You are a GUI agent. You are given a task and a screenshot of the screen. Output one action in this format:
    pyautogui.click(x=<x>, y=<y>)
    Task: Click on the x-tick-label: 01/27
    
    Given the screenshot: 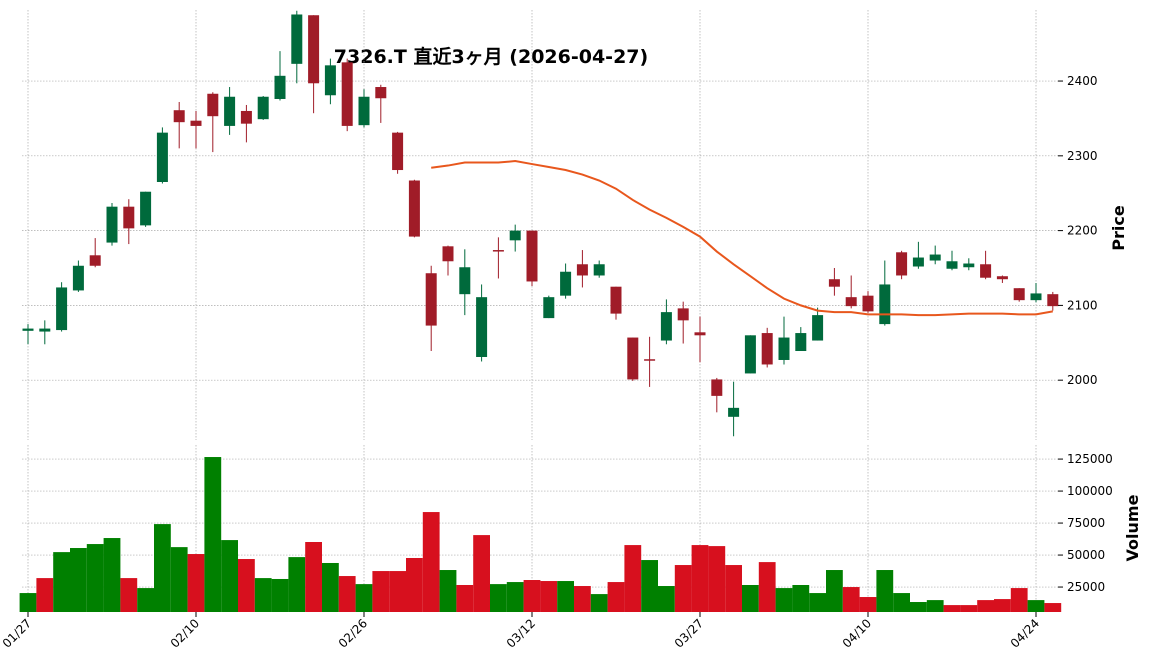 What is the action you would take?
    pyautogui.click(x=17, y=633)
    